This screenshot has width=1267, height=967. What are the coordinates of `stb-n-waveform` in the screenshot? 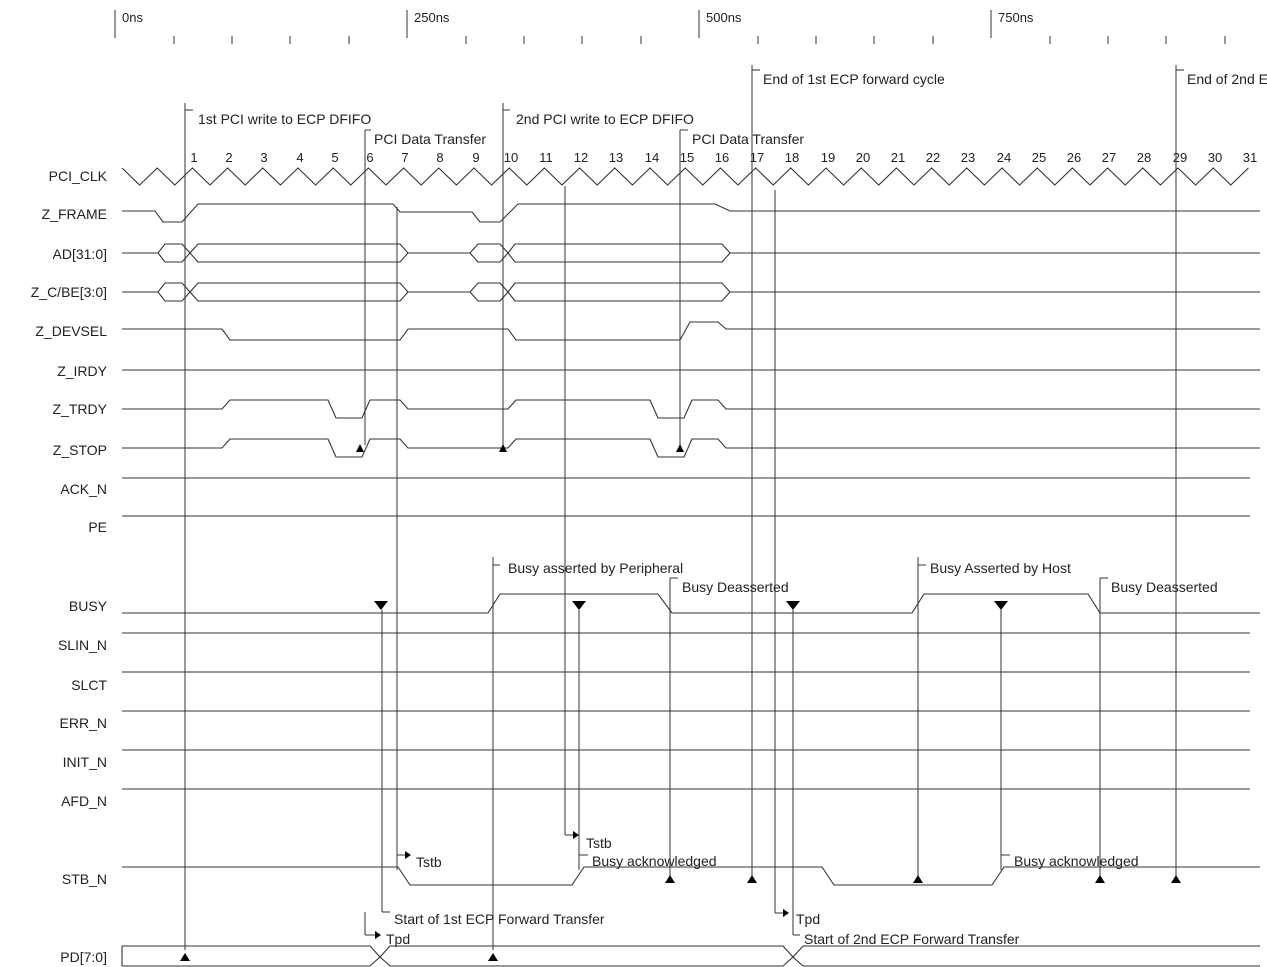 It's located at (691, 876).